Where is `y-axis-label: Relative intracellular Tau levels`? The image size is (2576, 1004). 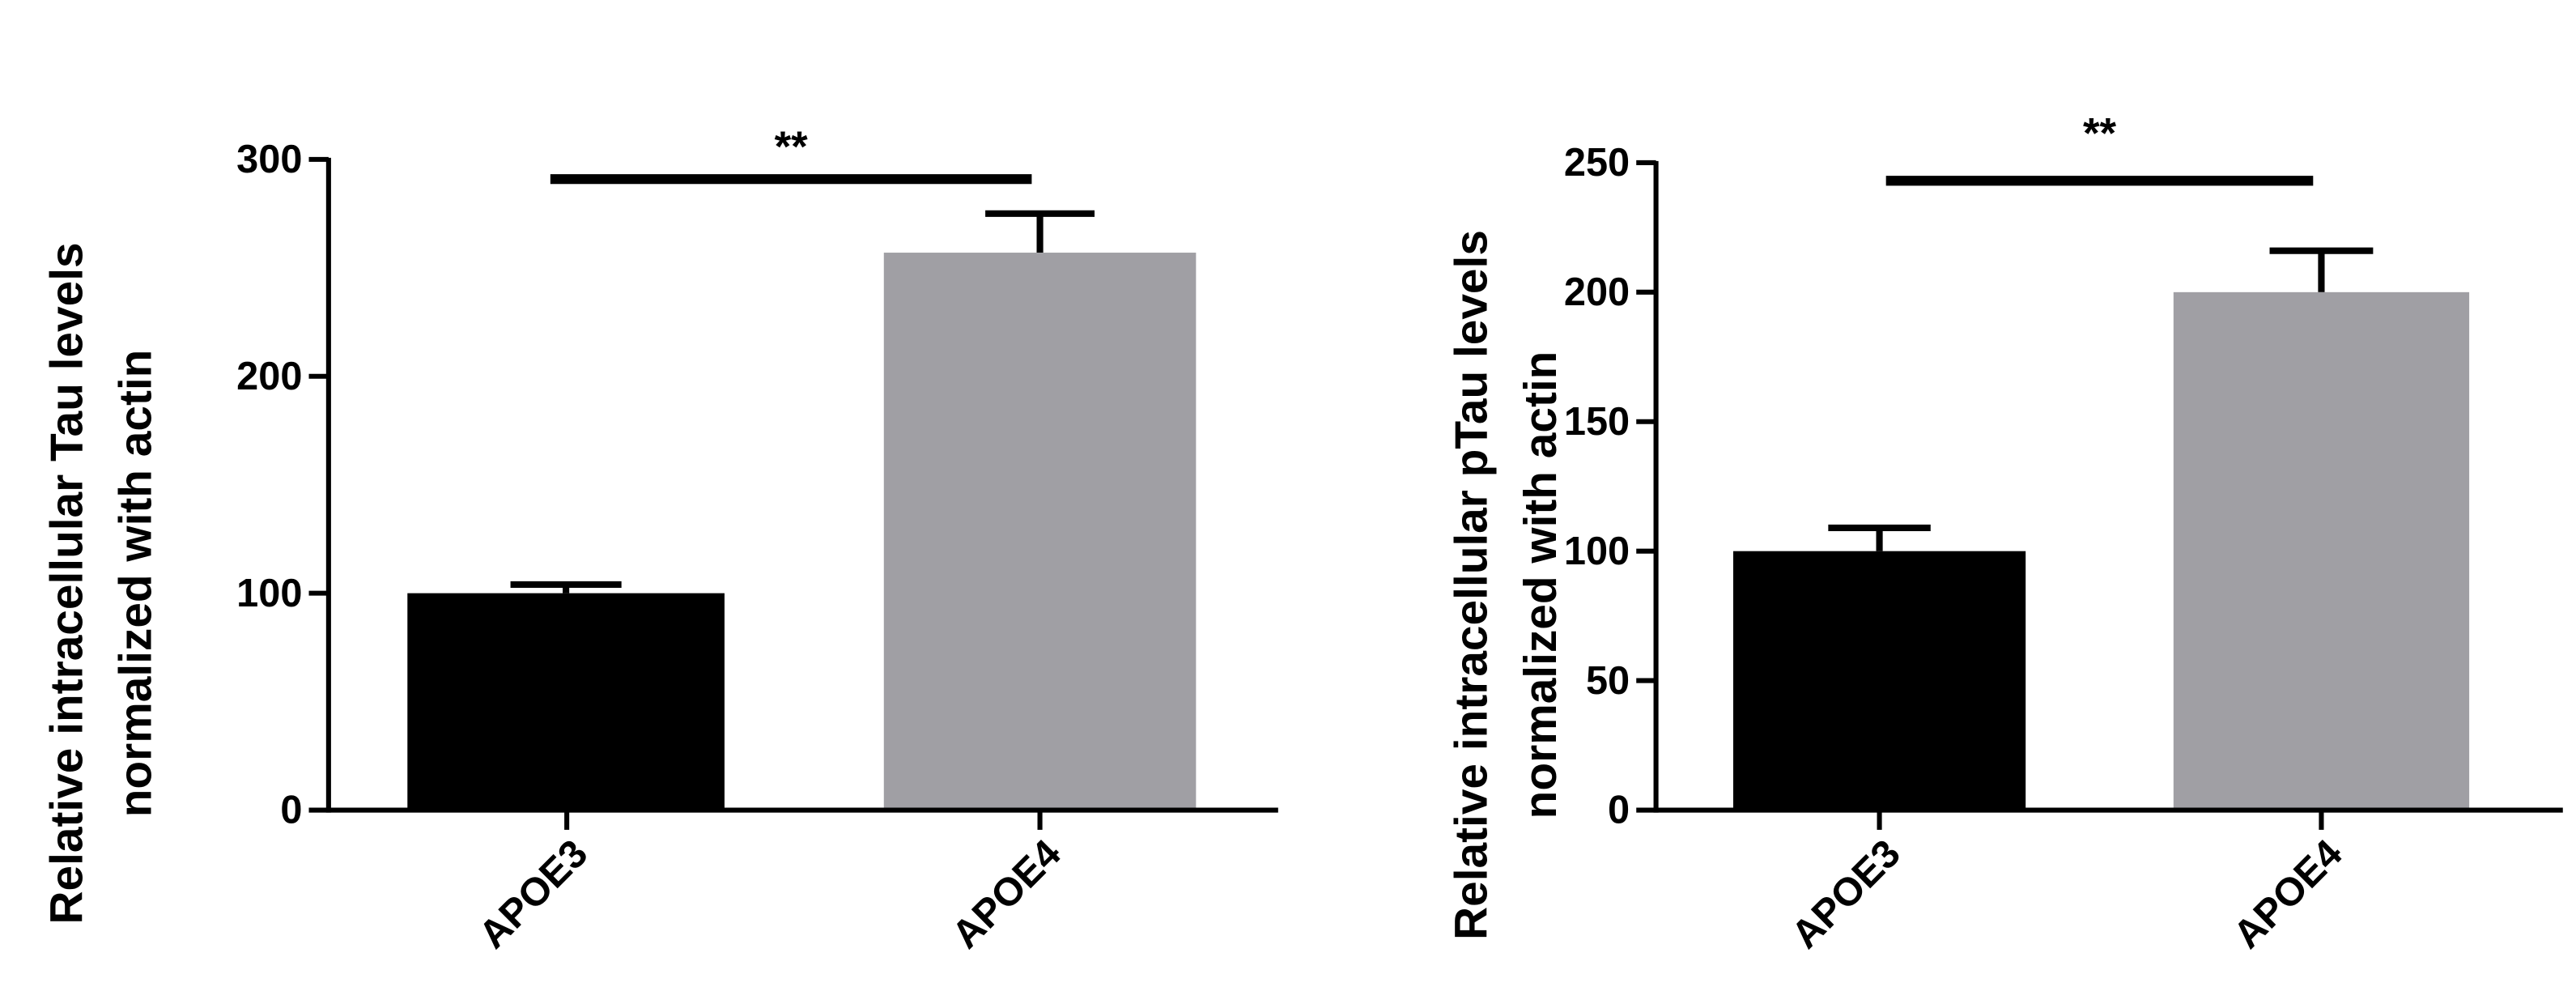
y-axis-label: Relative intracellular Tau levels is located at coordinates (66, 583).